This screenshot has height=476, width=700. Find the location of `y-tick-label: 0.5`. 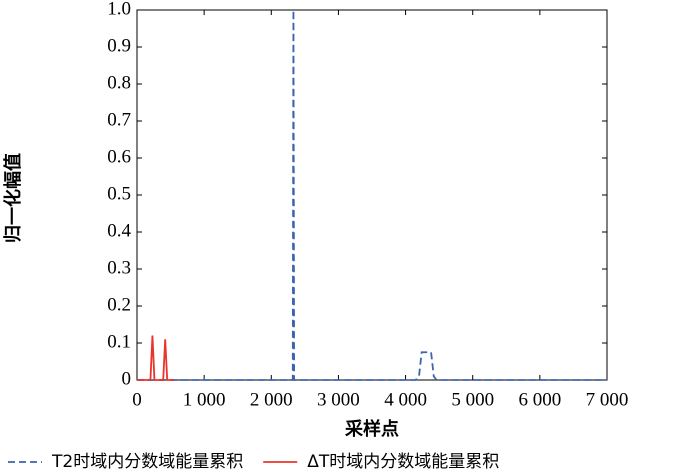

y-tick-label: 0.5 is located at coordinates (119, 193).